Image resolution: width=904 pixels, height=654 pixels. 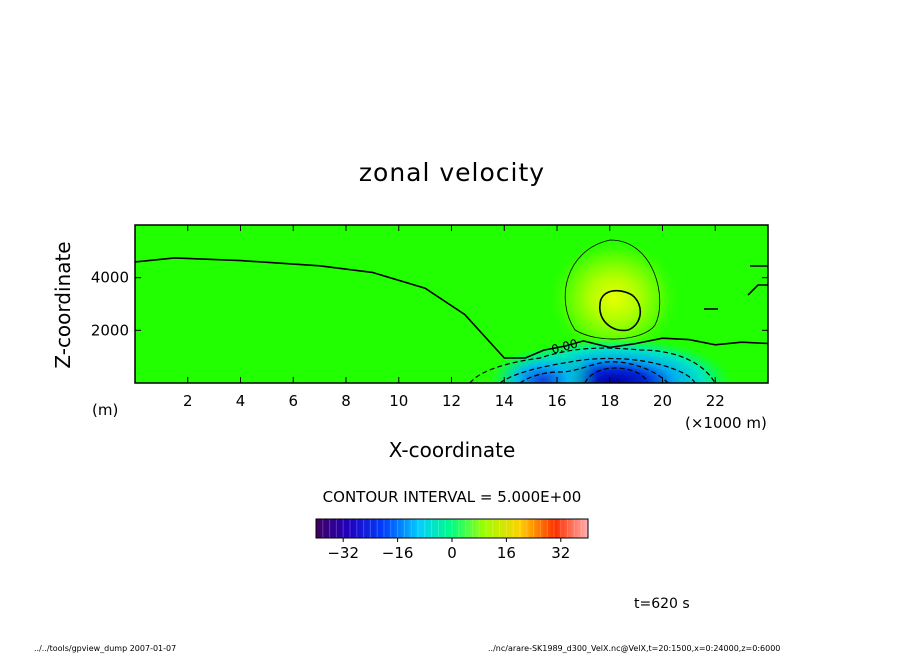 I want to click on colorbar-tick-label: 16, so click(x=506, y=553).